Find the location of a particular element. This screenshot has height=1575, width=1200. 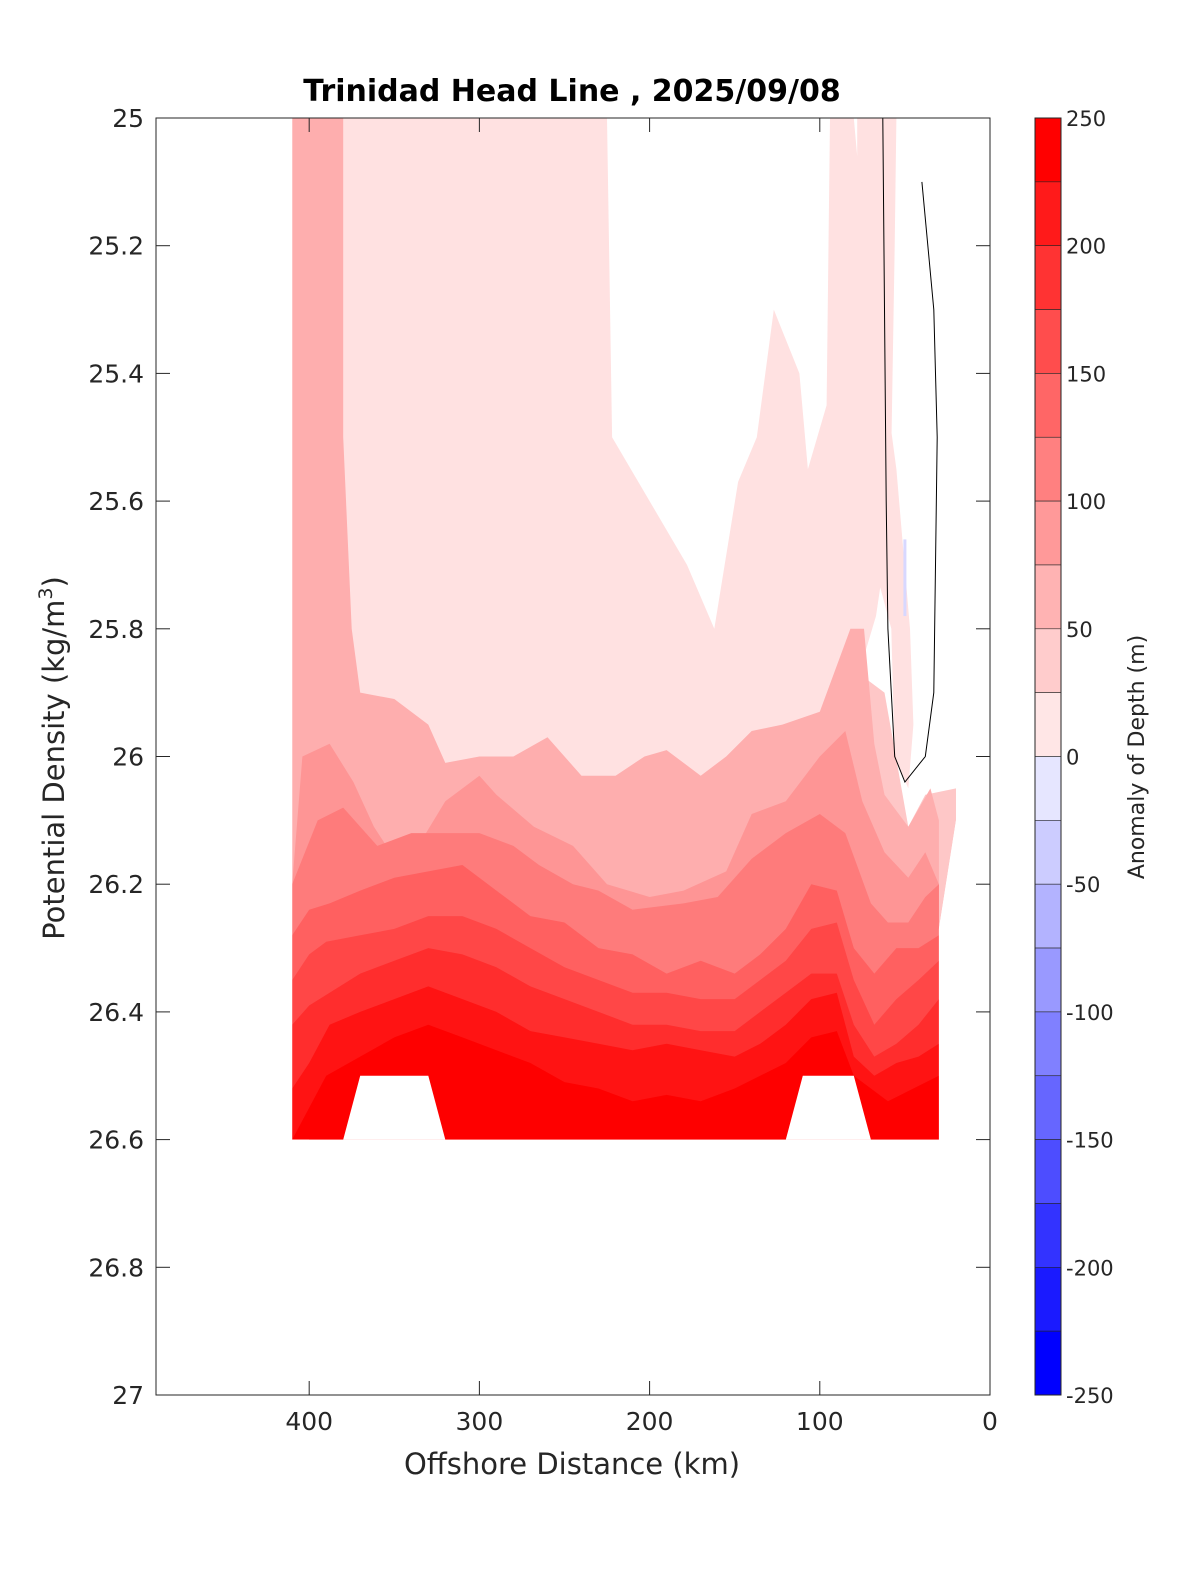

y-axis-label-superscript: 3 is located at coordinates (46, 593).